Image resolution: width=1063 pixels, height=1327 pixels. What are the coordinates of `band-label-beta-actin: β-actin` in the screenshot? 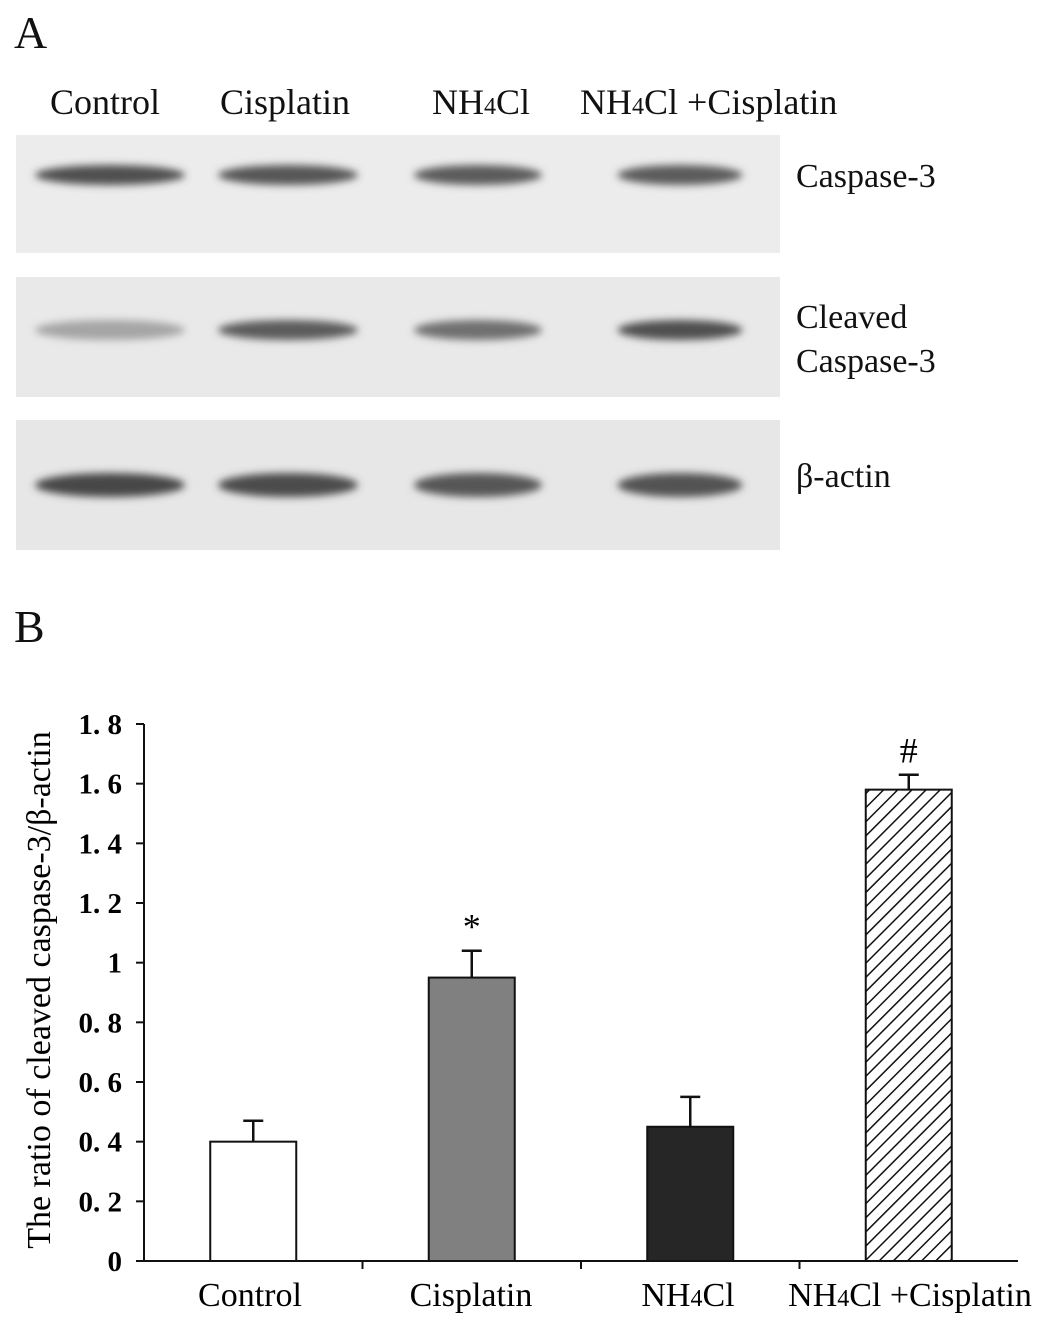 It's located at (843, 476).